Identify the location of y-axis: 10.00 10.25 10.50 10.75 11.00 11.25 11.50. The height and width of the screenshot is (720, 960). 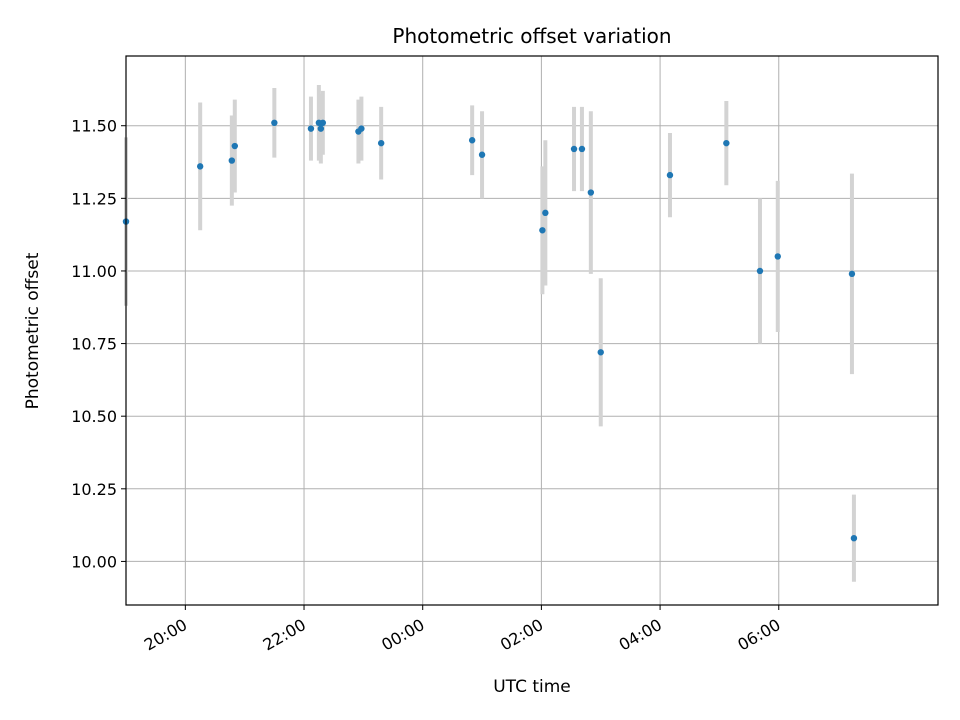
(98, 344).